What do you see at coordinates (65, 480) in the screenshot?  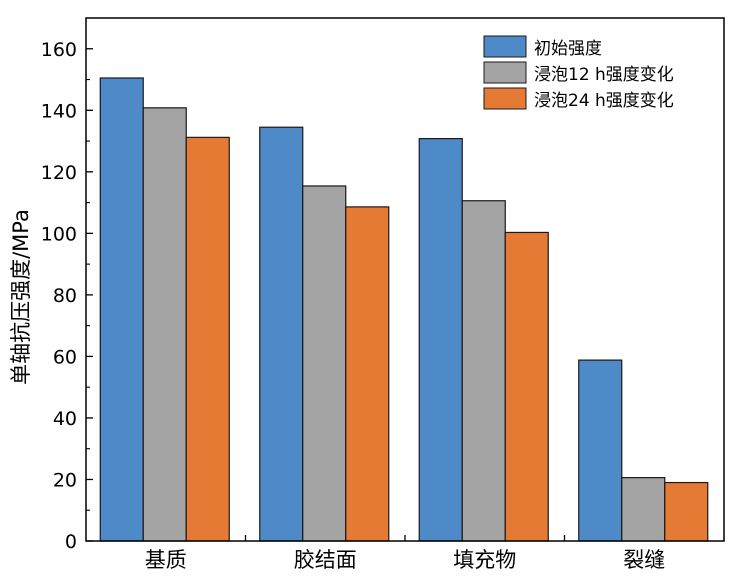 I see `y-tick-label-20: 20` at bounding box center [65, 480].